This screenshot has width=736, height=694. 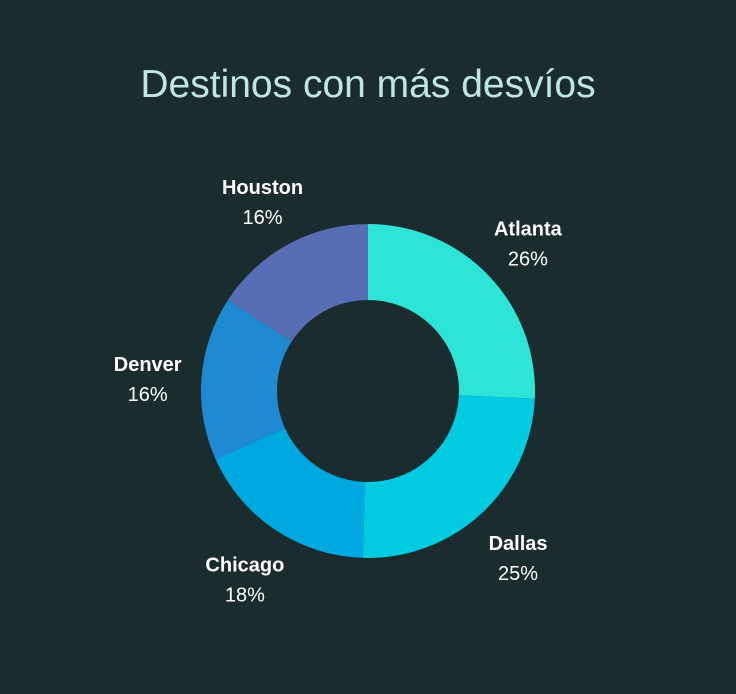 I want to click on slice-value-atlanta: 26%, so click(x=528, y=259).